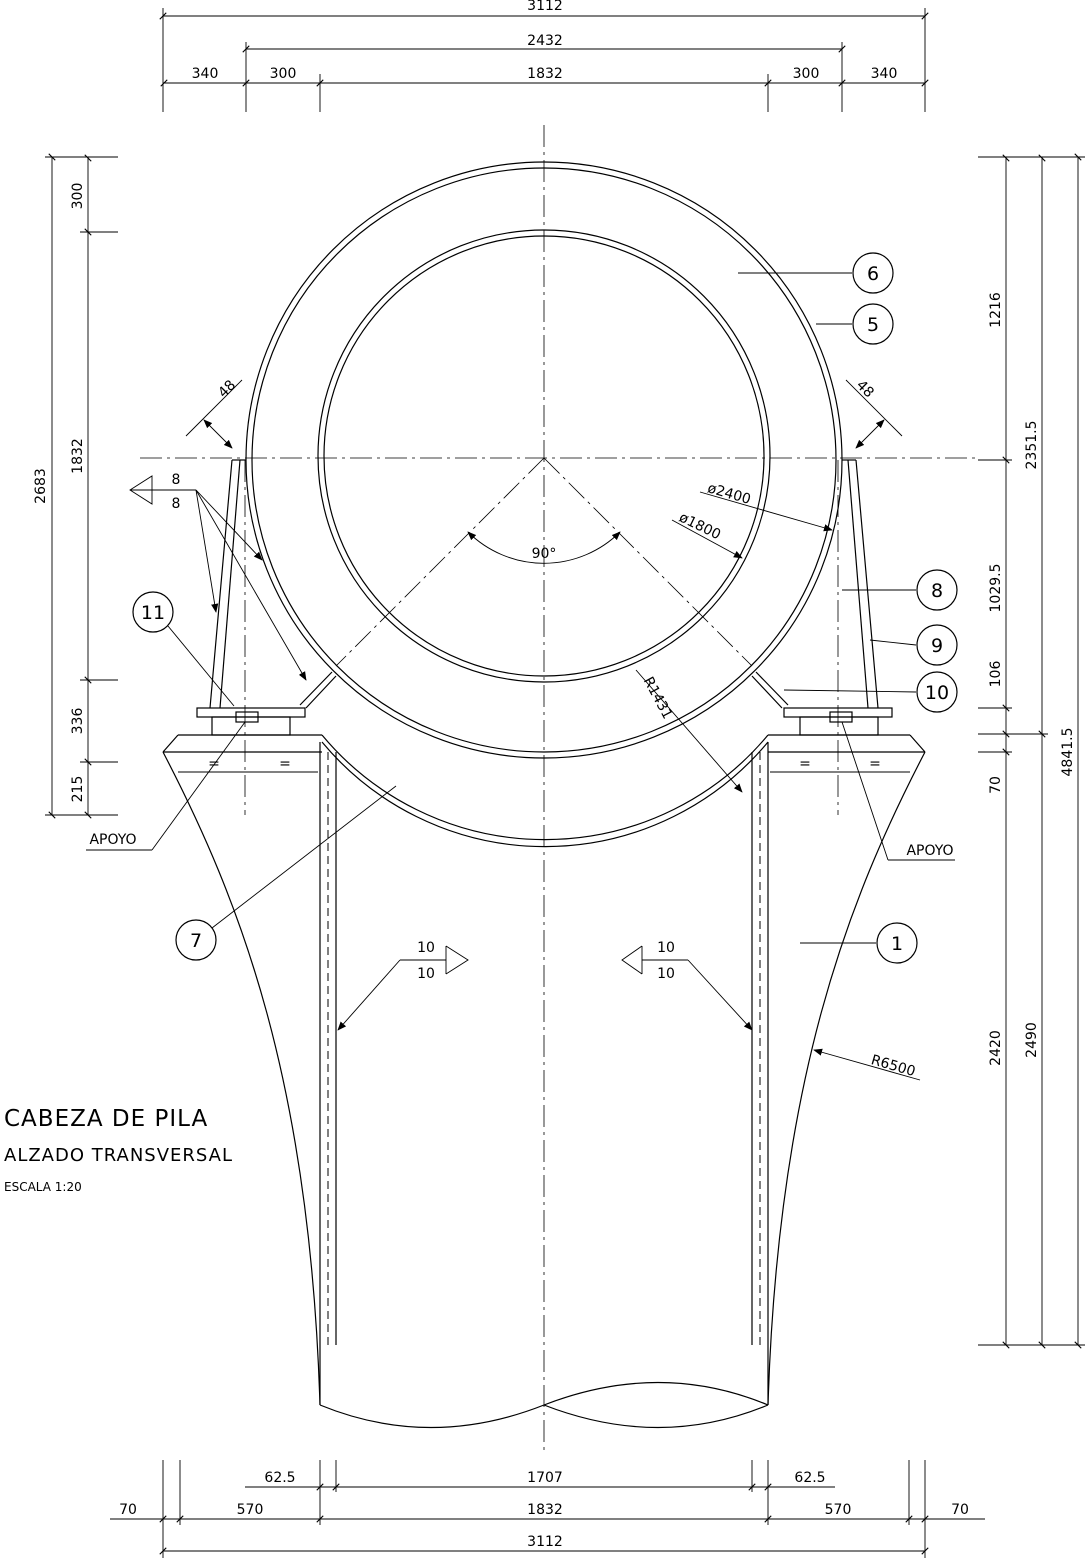  What do you see at coordinates (205, 74) in the screenshot?
I see `dim-top-left-340: 340` at bounding box center [205, 74].